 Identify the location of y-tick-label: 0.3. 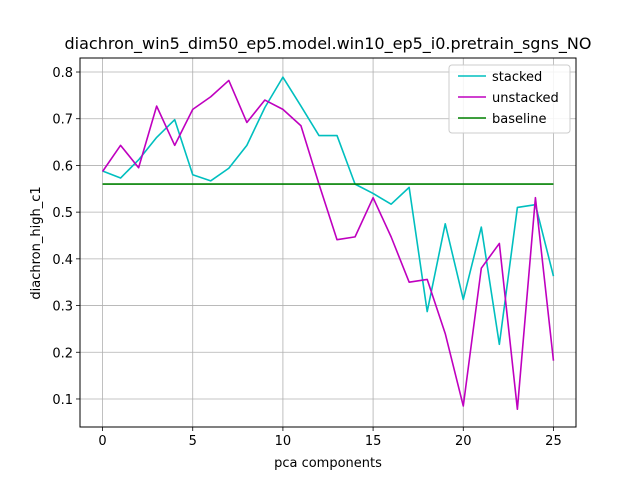
(62, 307).